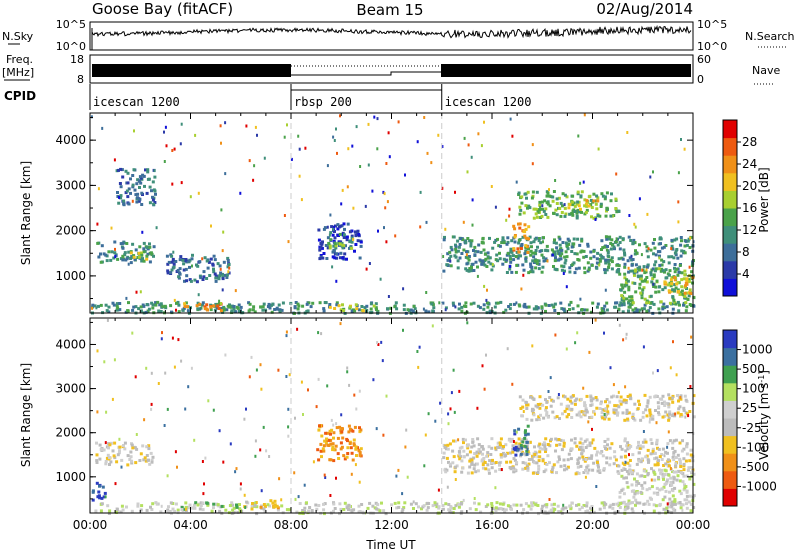 The height and width of the screenshot is (554, 800). What do you see at coordinates (391, 69) in the screenshot?
I see `freq-panel: Freq. [MHz] 18 8 60 0 Nave` at bounding box center [391, 69].